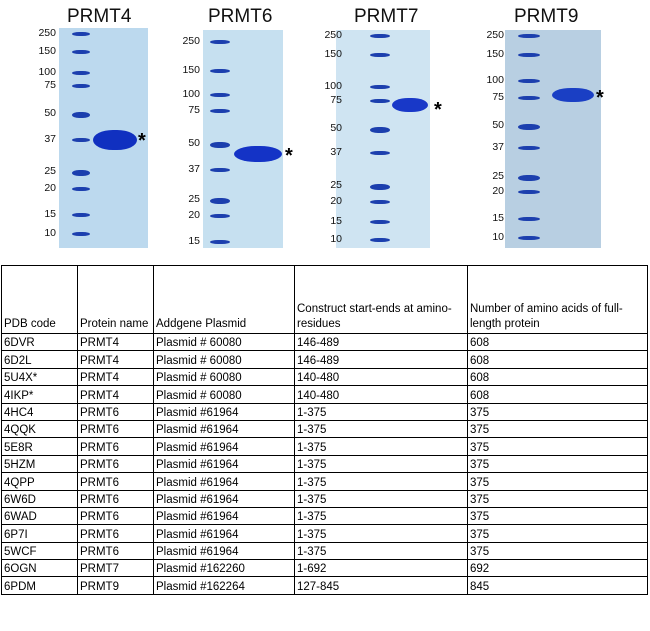  I want to click on table-row: 6PDM PRMT9 Plasmid #162264 127-845 845, so click(324, 585).